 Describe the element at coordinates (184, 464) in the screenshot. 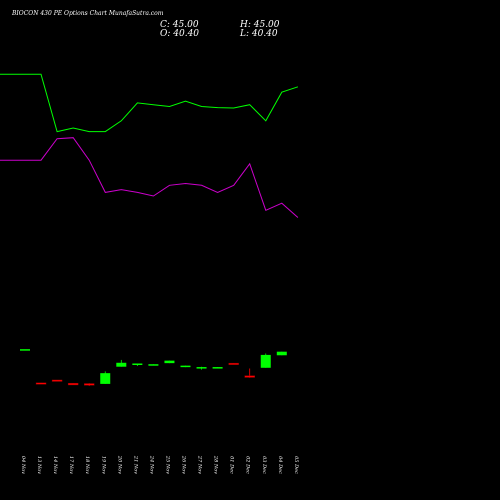

I see `x-tick-label: 26 Nov` at that location.